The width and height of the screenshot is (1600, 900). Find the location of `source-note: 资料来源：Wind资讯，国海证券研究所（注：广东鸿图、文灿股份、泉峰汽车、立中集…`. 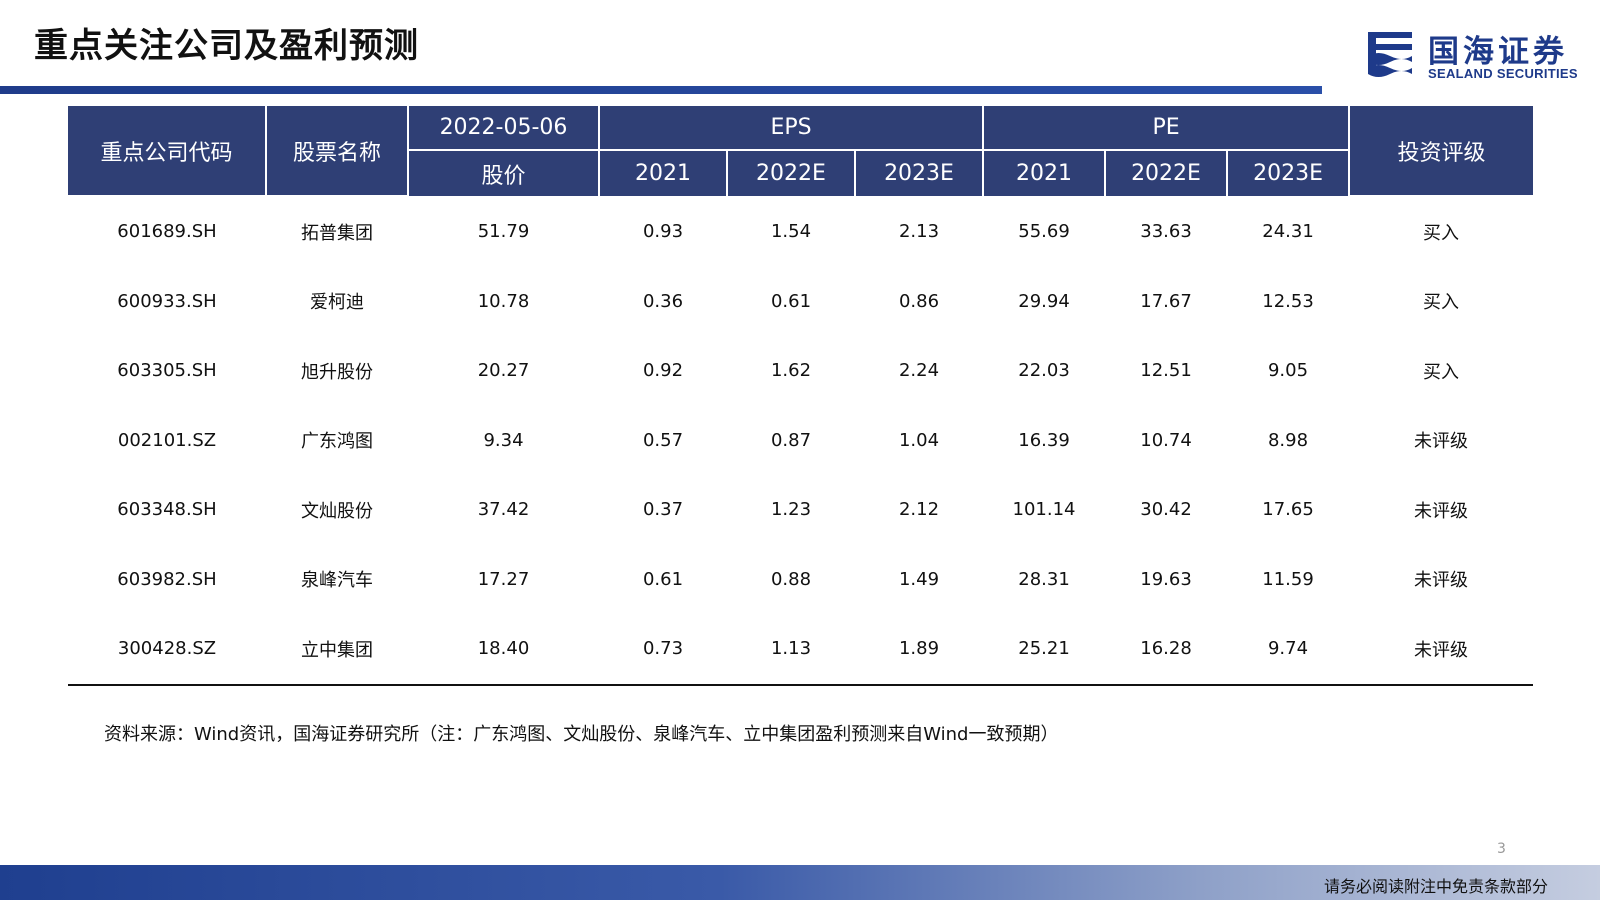

source-note: 资料来源：Wind资讯，国海证券研究所（注：广东鸿图、文灿股份、泉峰汽车、立中集… is located at coordinates (581, 734).